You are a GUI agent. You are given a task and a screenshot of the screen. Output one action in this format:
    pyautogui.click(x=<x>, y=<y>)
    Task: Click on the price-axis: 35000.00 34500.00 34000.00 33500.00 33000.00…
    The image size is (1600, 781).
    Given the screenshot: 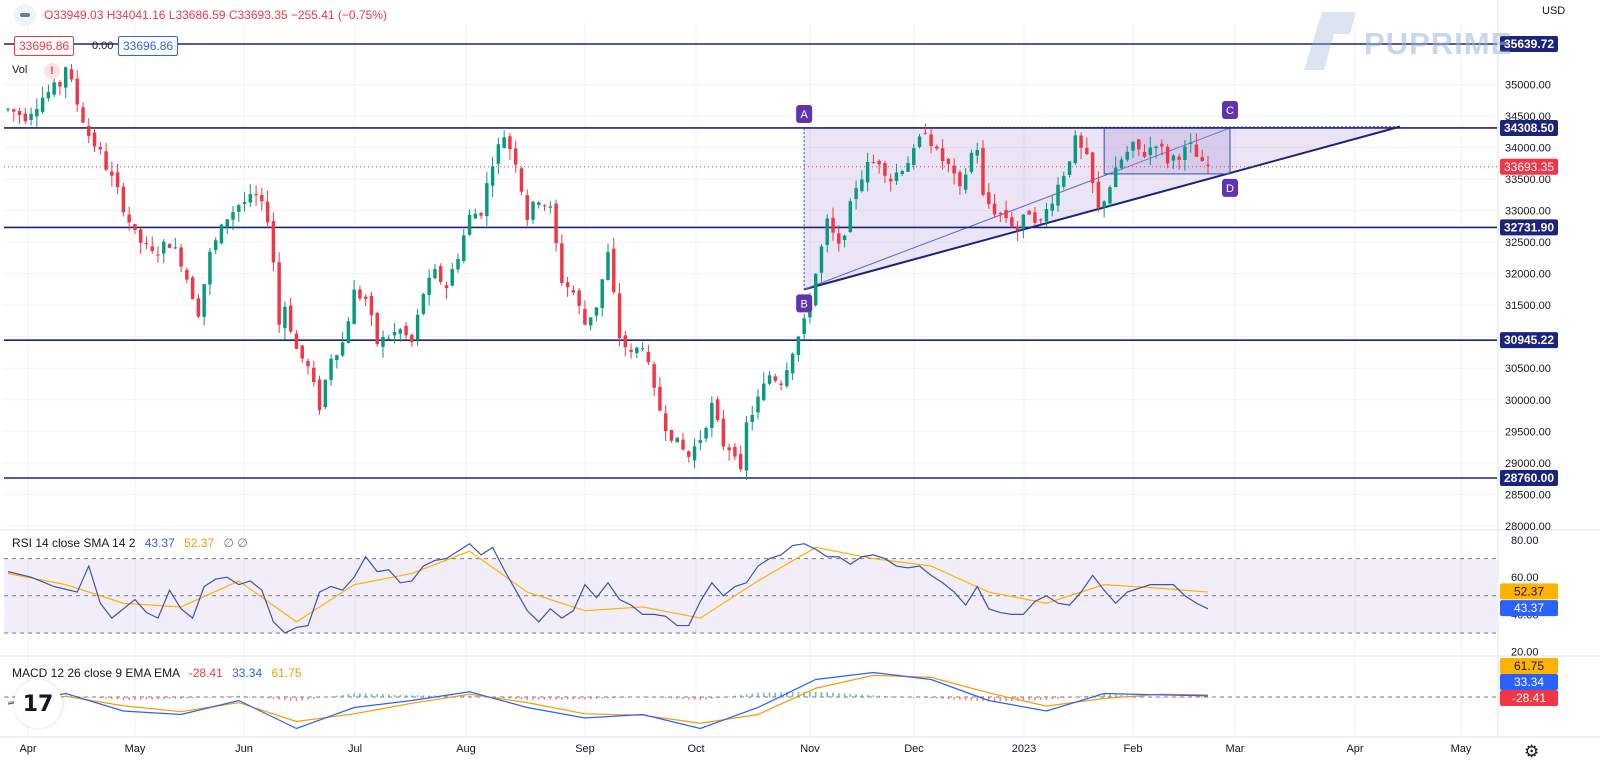 What is the action you would take?
    pyautogui.click(x=1529, y=371)
    